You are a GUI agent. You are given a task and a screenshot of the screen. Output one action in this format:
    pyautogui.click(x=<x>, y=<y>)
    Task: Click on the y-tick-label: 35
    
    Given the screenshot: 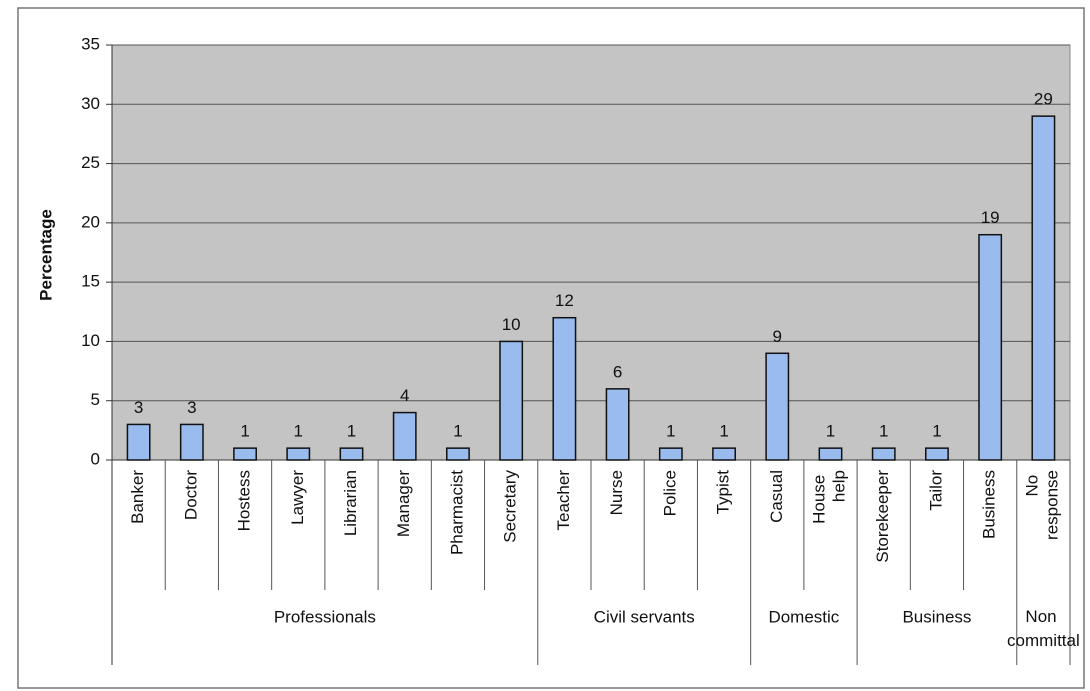 What is the action you would take?
    pyautogui.click(x=90, y=43)
    